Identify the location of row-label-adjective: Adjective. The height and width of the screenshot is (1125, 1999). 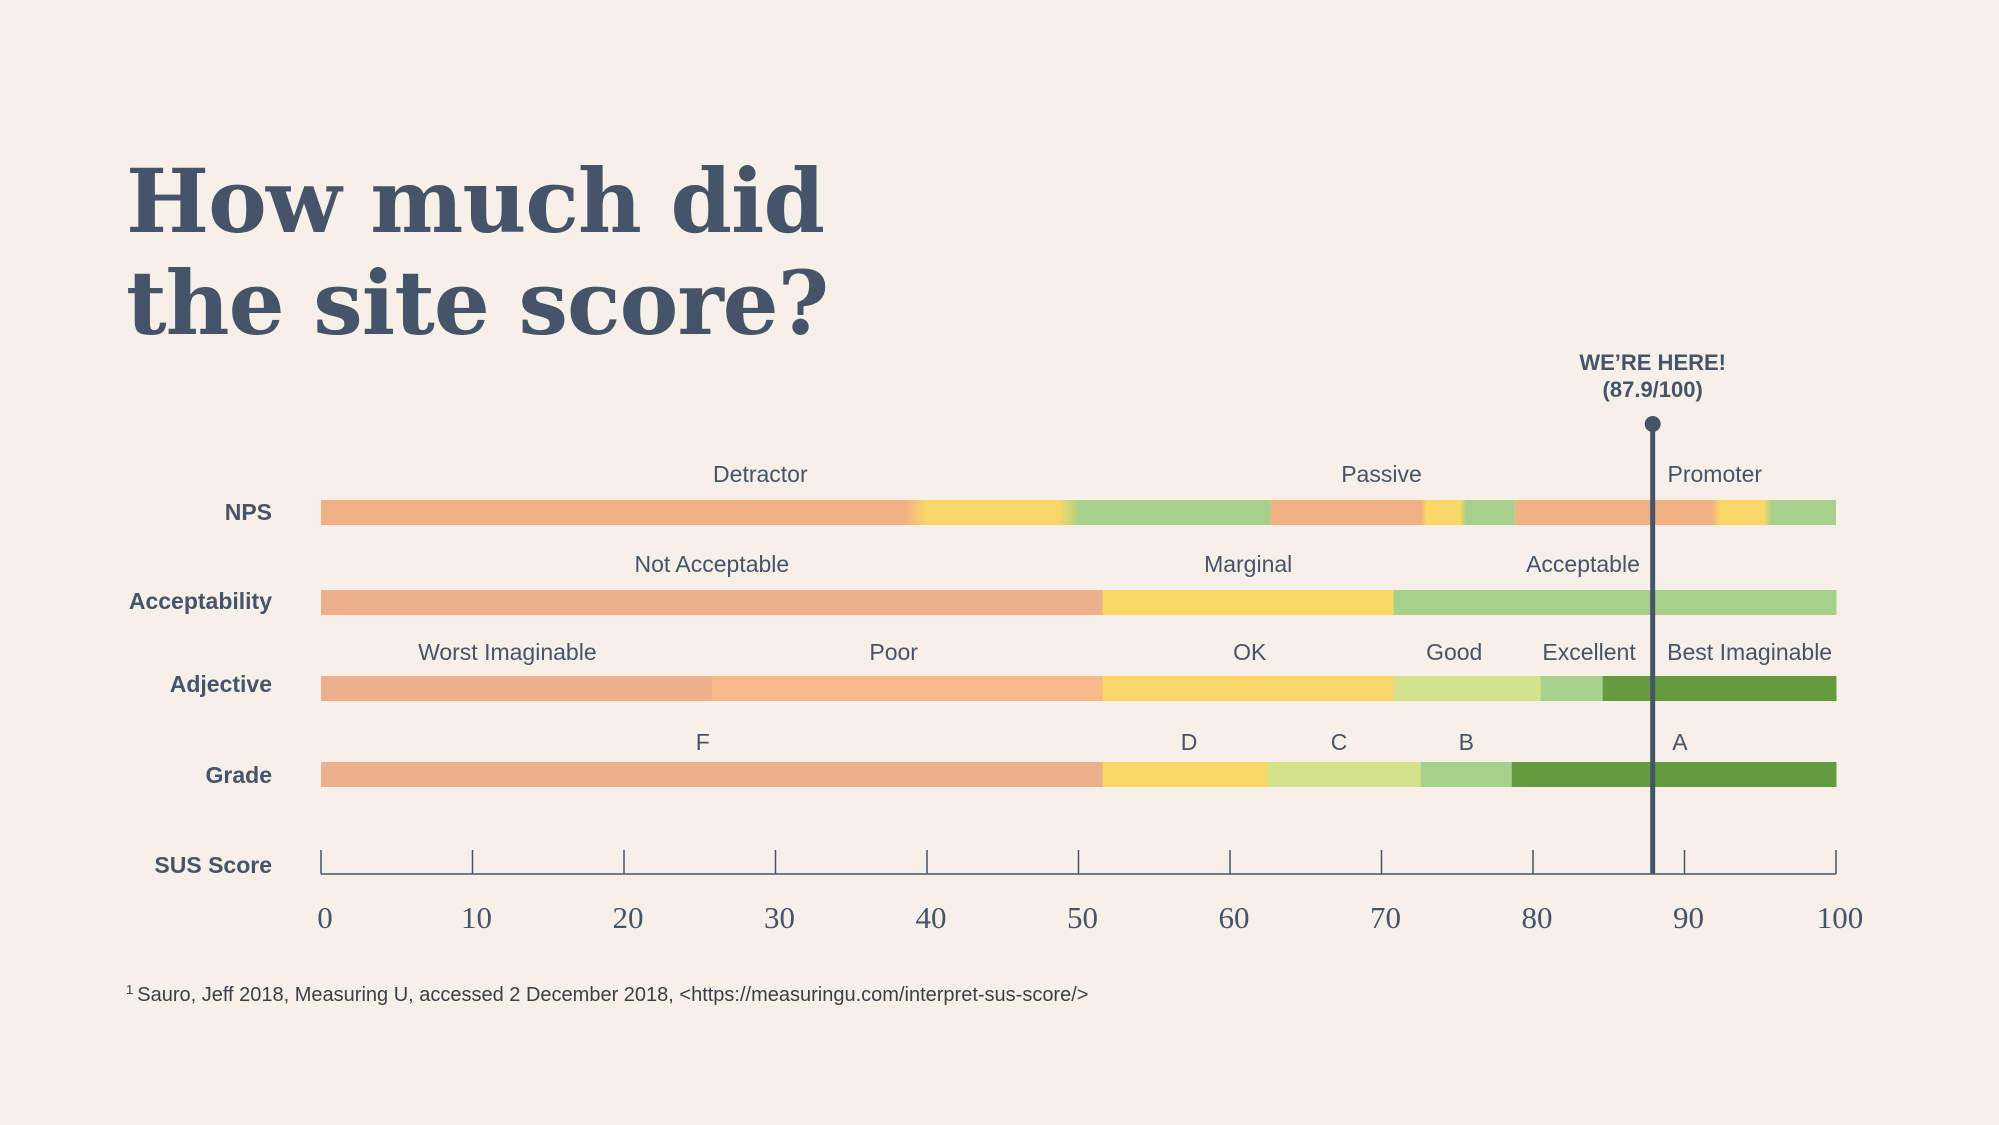
(221, 684).